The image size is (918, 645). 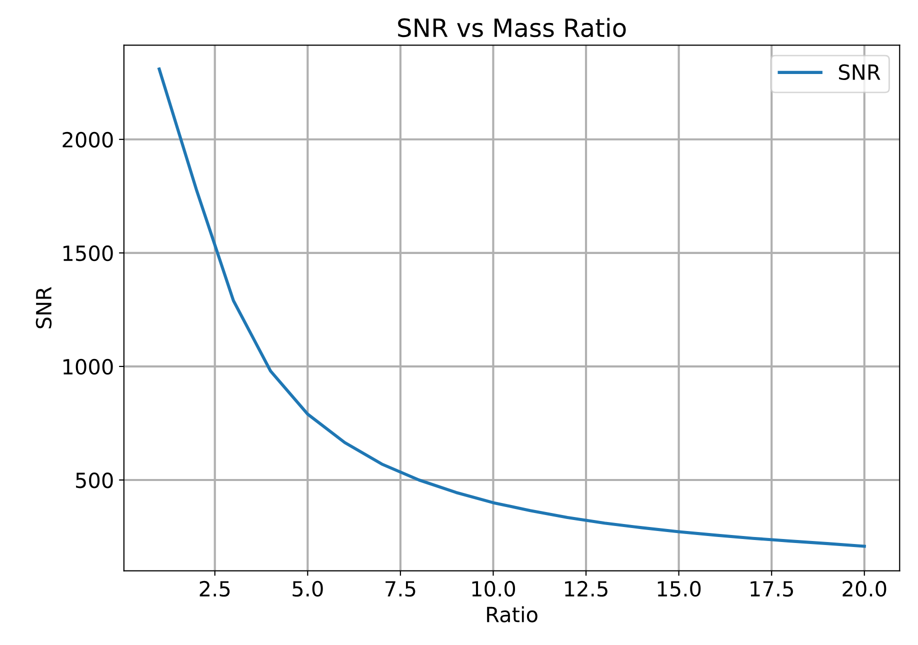 What do you see at coordinates (512, 28) in the screenshot?
I see `chart-title: SNR vs Mass Ratio` at bounding box center [512, 28].